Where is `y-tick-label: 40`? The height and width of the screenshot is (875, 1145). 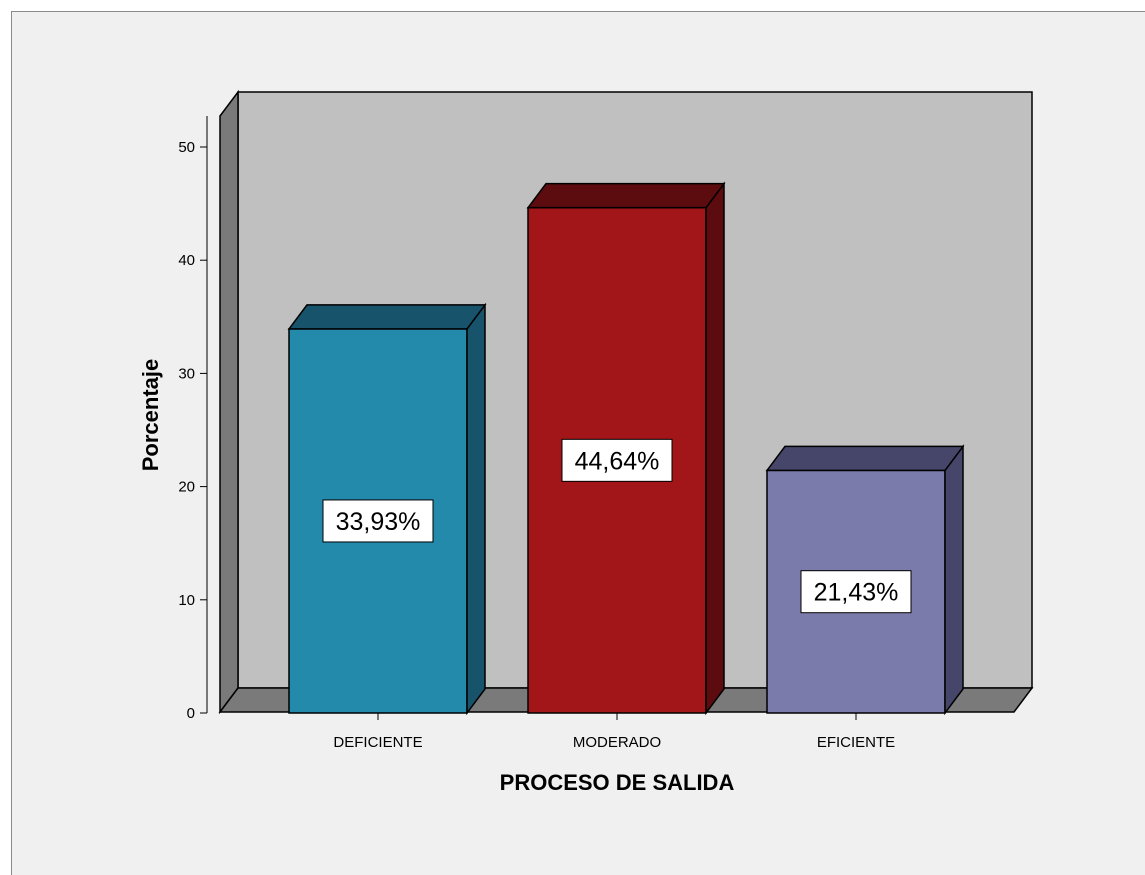 y-tick-label: 40 is located at coordinates (186, 260).